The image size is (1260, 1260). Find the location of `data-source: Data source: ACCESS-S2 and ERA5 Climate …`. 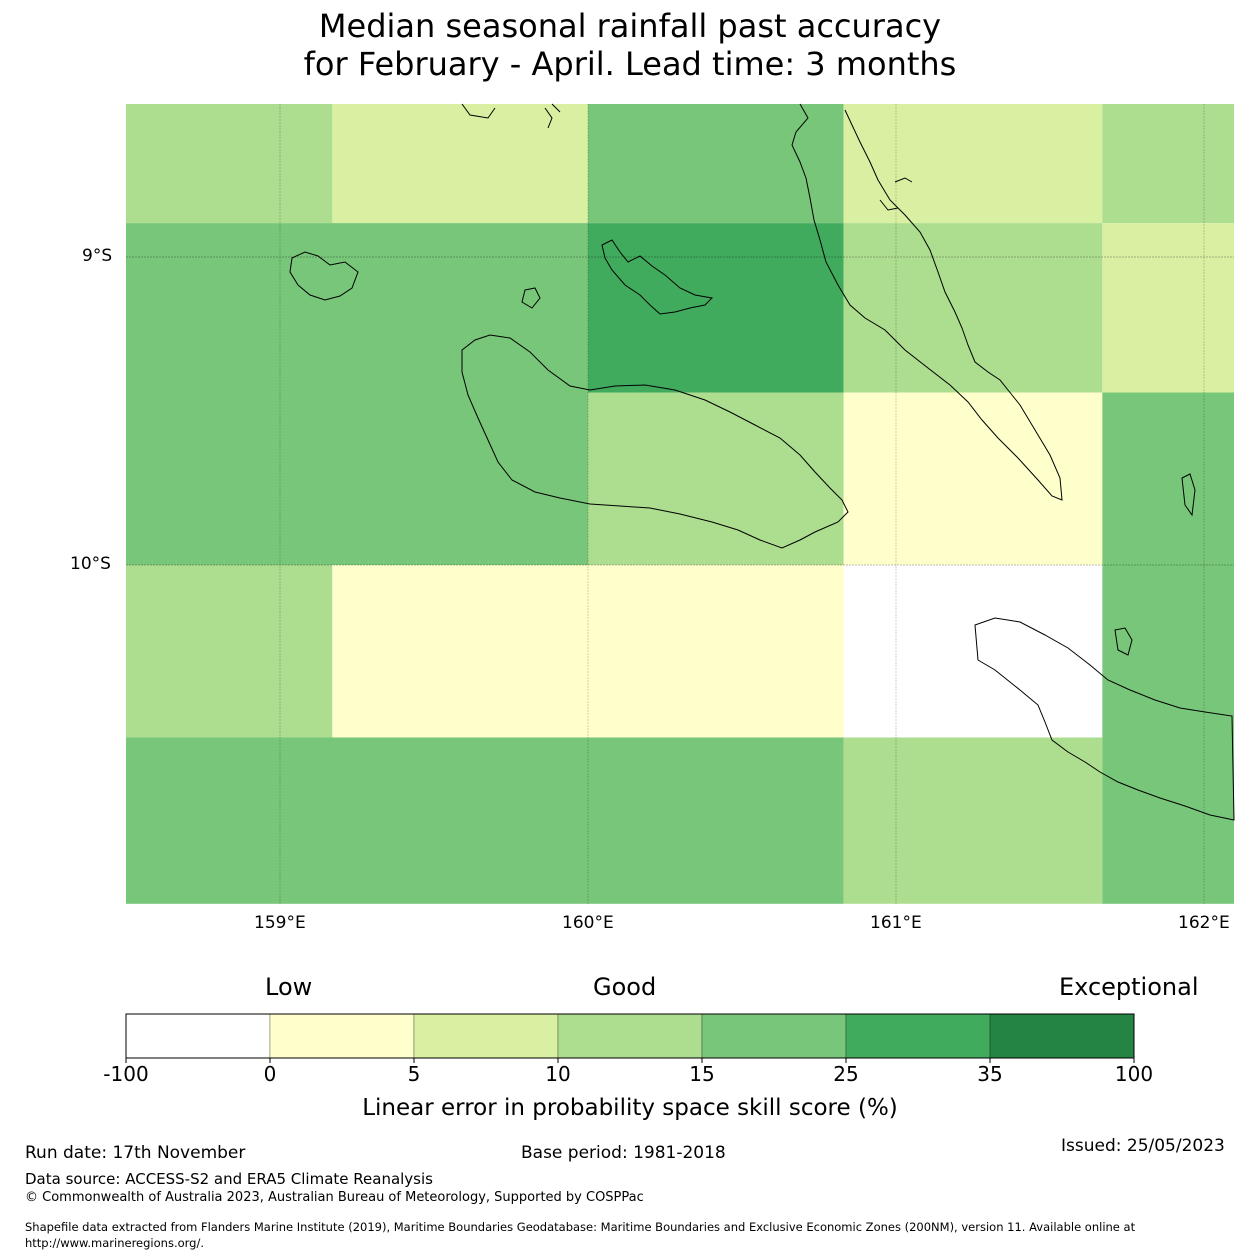

data-source: Data source: ACCESS-S2 and ERA5 Climate … is located at coordinates (229, 1179).